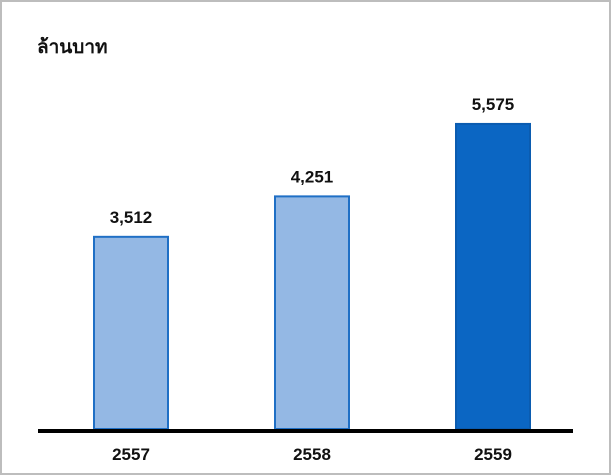 The height and width of the screenshot is (475, 611). Describe the element at coordinates (72, 47) in the screenshot. I see `unit-label: ล้านบาท` at that location.